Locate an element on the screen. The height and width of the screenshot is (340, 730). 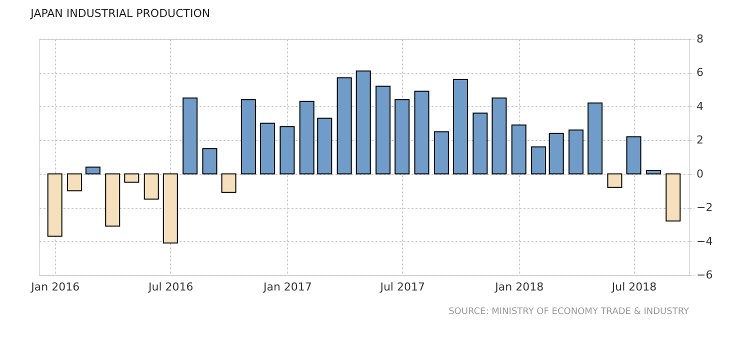
y-tick-label: 6 is located at coordinates (700, 73).